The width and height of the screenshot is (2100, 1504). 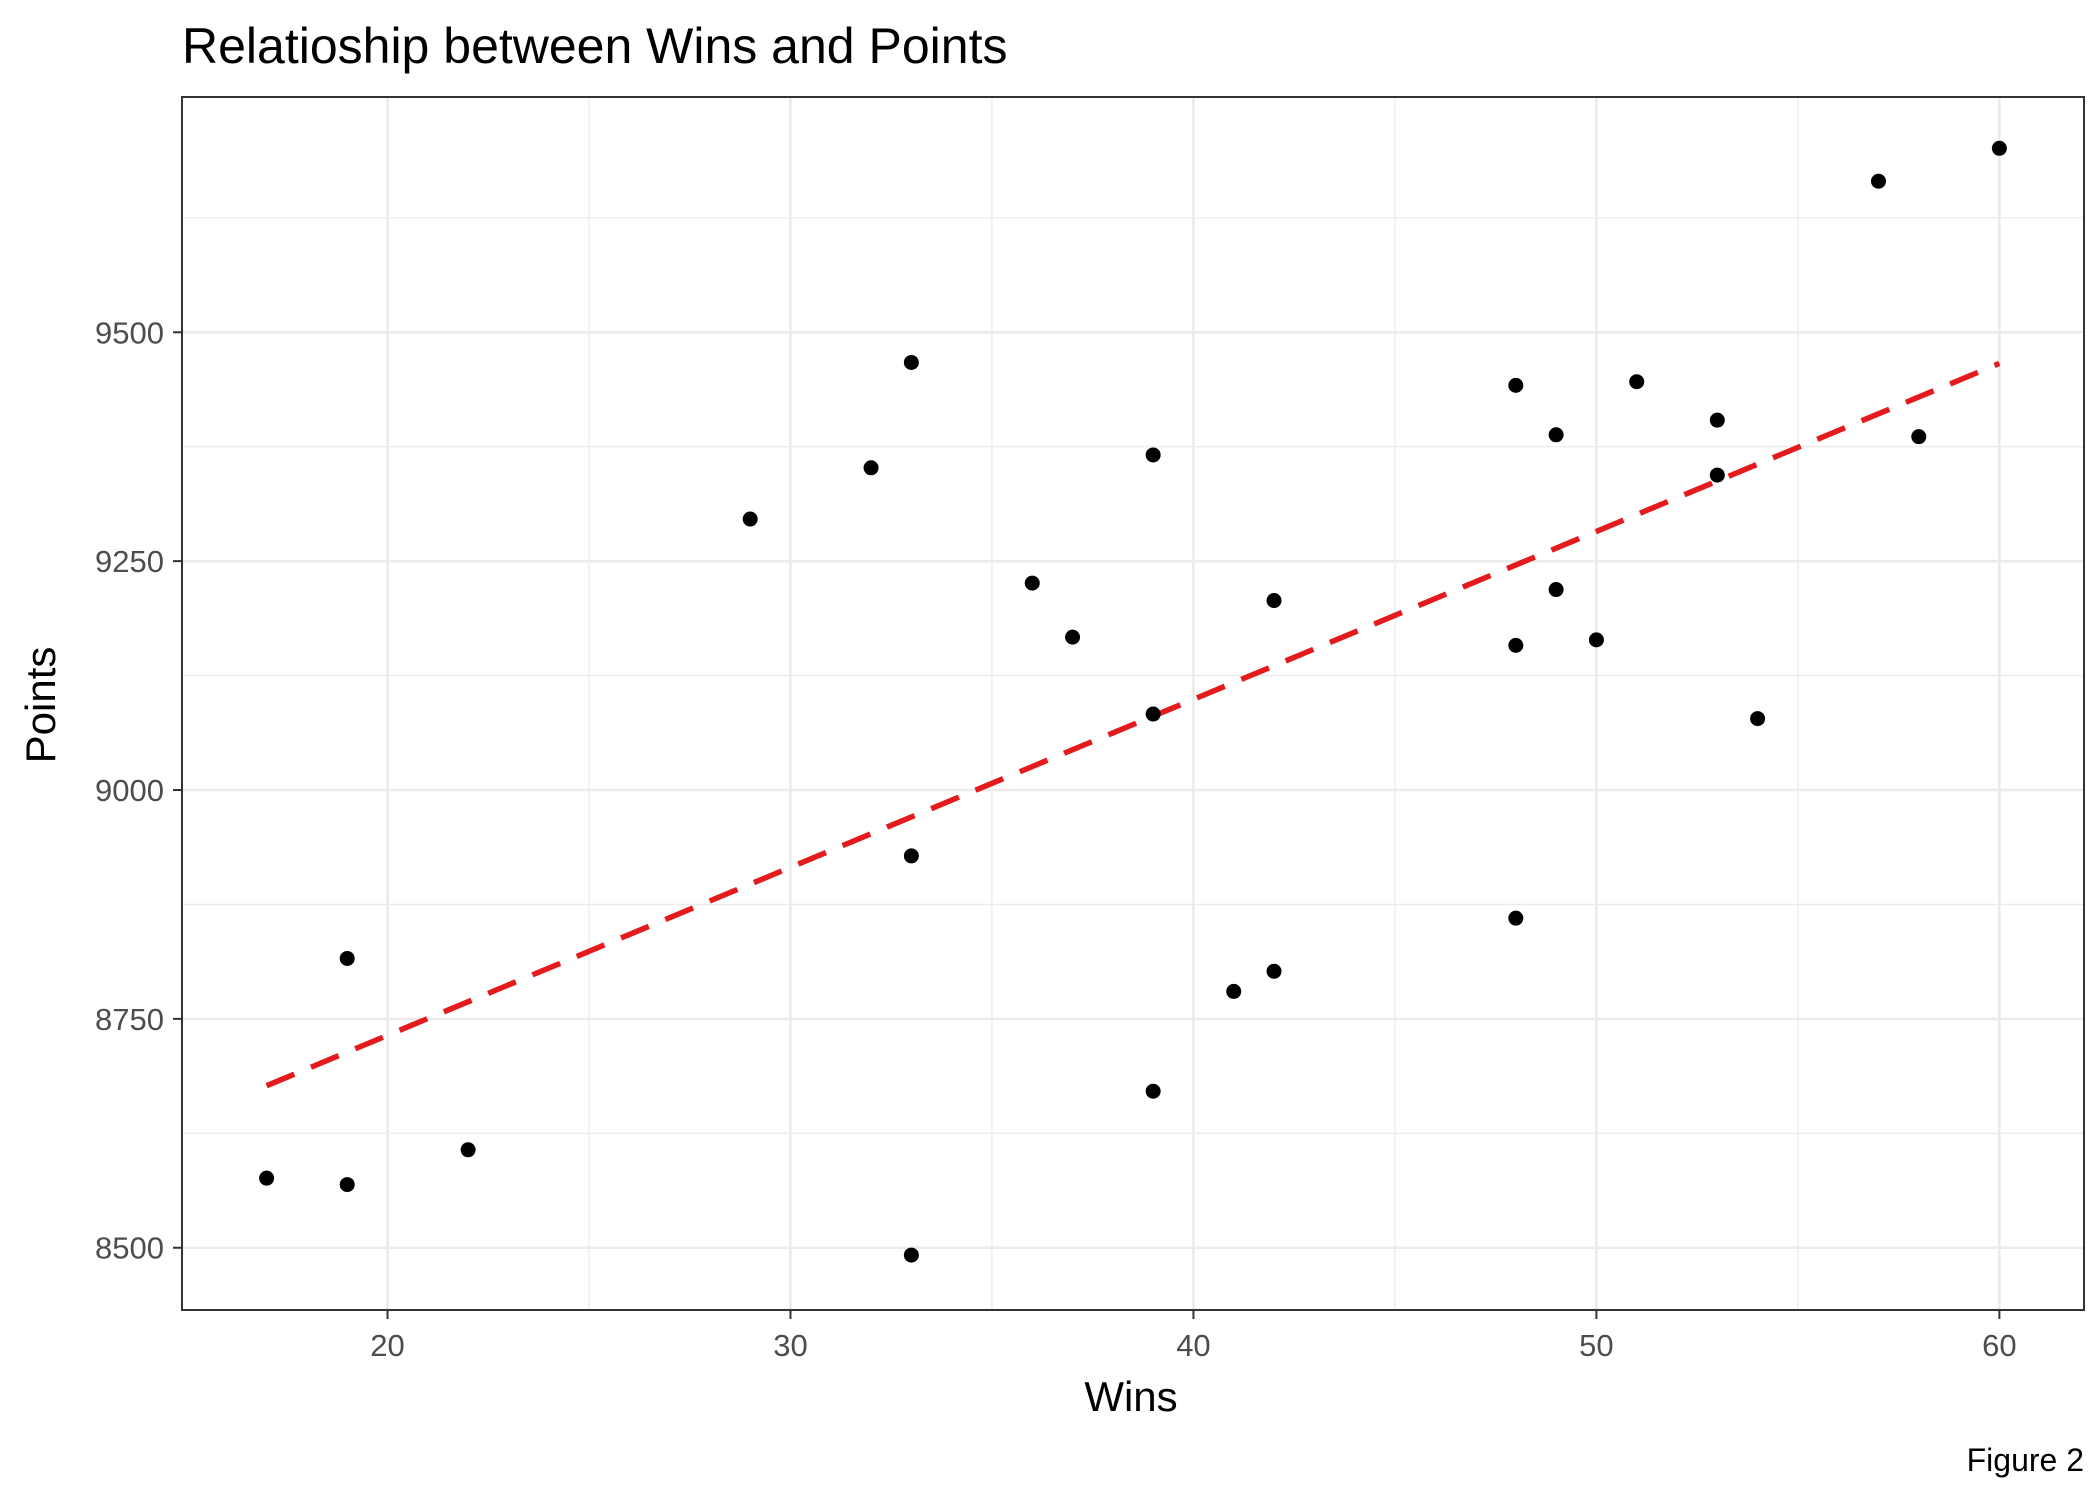 What do you see at coordinates (594, 46) in the screenshot?
I see `chart-title: Relatioship between Wins and Points` at bounding box center [594, 46].